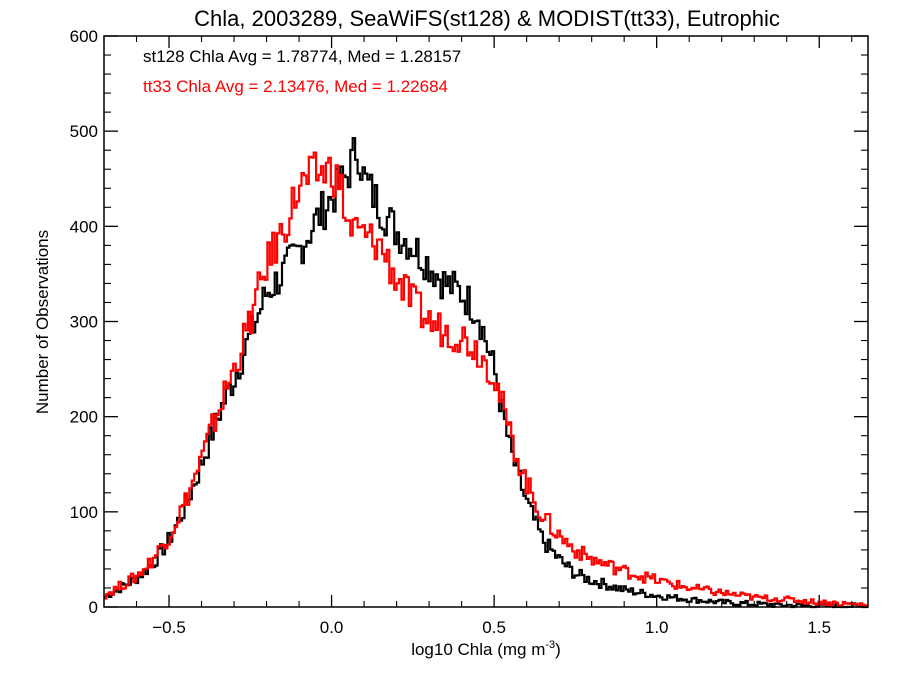 The width and height of the screenshot is (900, 675). I want to click on x-axis-label: log10 Chla (mg m-3), so click(486, 649).